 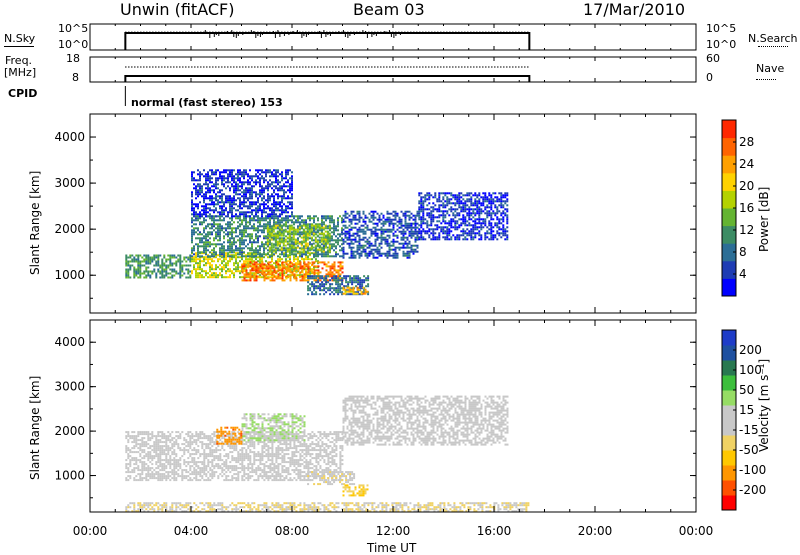 I want to click on velocity-scale-tick-label: -15, so click(x=749, y=430).